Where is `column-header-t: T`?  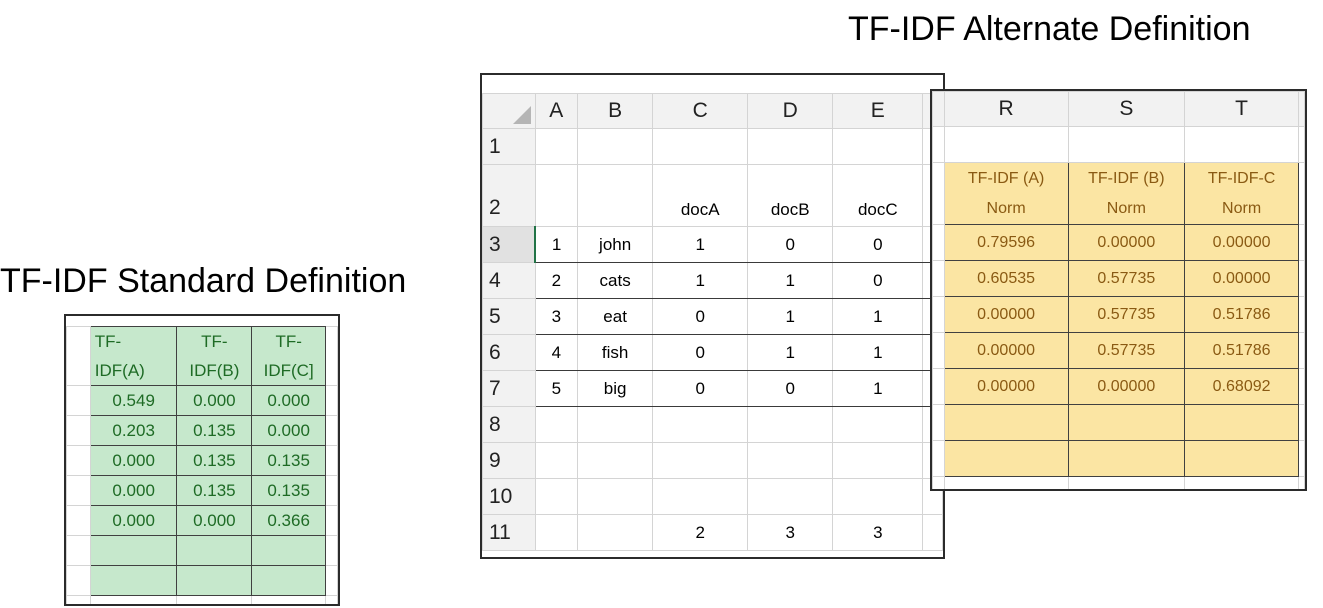
column-header-t: T is located at coordinates (1242, 109).